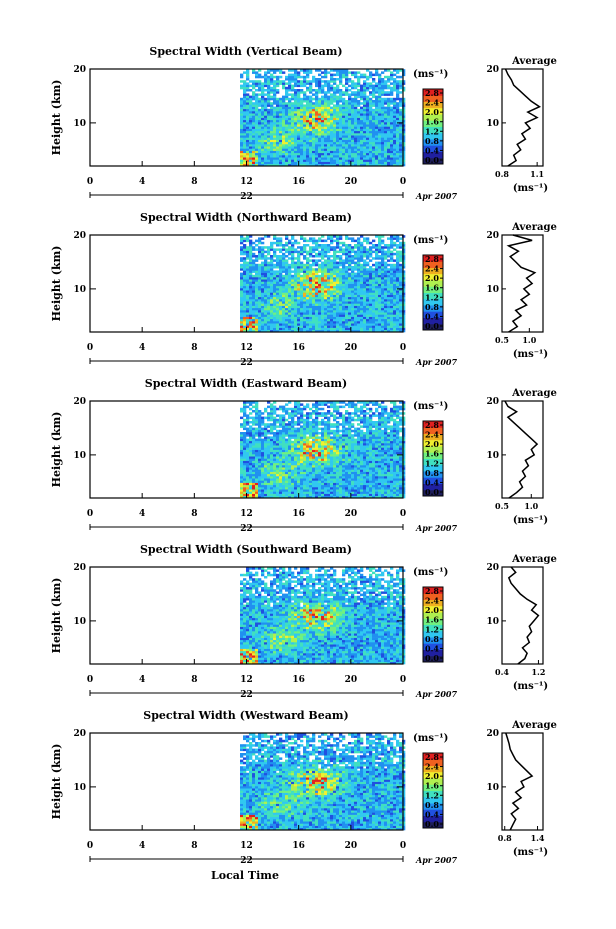 This screenshot has width=616, height=929. I want to click on colorbar-swatch, so click(433, 155).